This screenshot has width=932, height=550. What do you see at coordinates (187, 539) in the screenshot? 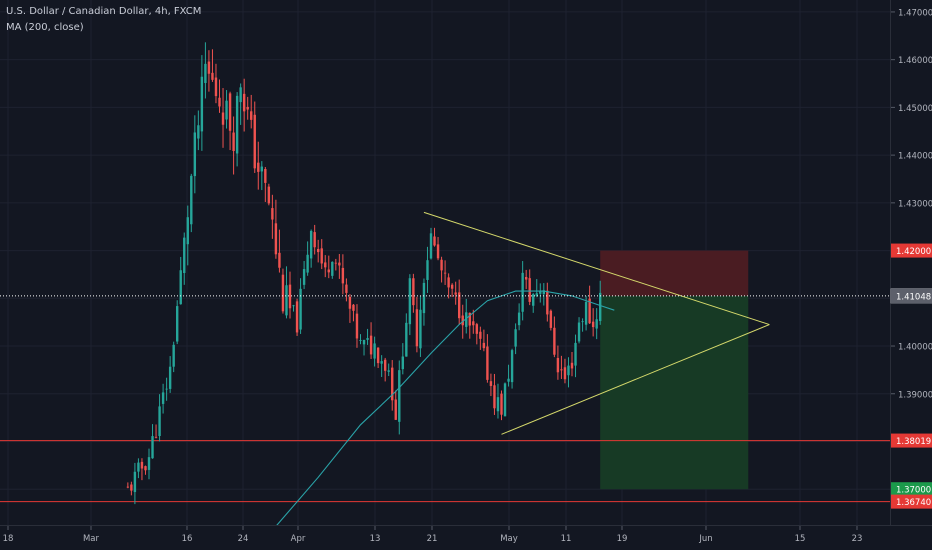
I see `time-tick-label: 16` at bounding box center [187, 539].